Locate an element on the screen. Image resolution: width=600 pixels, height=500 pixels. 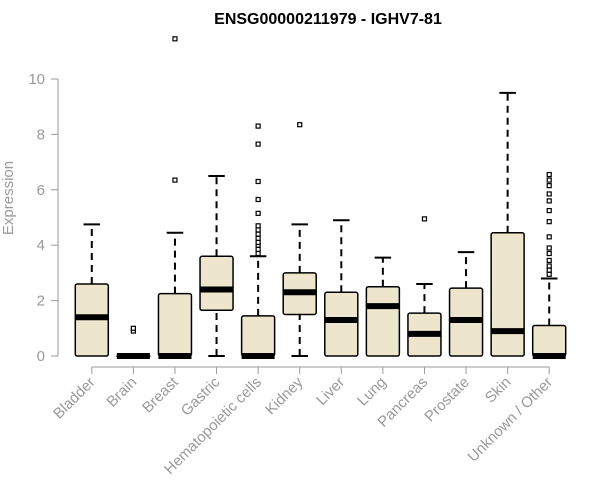
chart-title: ENSG00000211979 - IGHV7-81 is located at coordinates (328, 19).